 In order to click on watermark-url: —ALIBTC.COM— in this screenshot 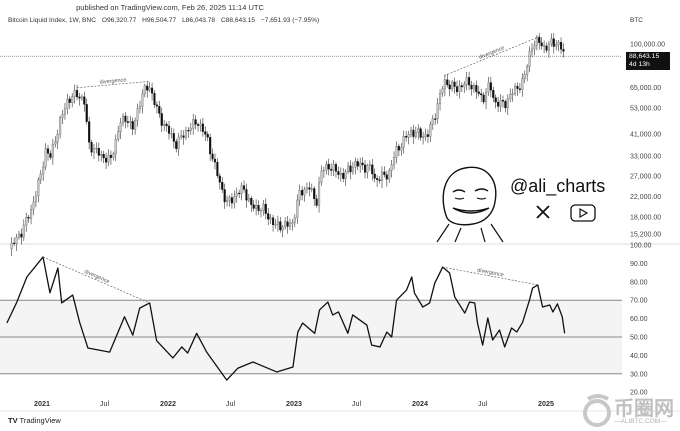, I will do `click(640, 421)`.